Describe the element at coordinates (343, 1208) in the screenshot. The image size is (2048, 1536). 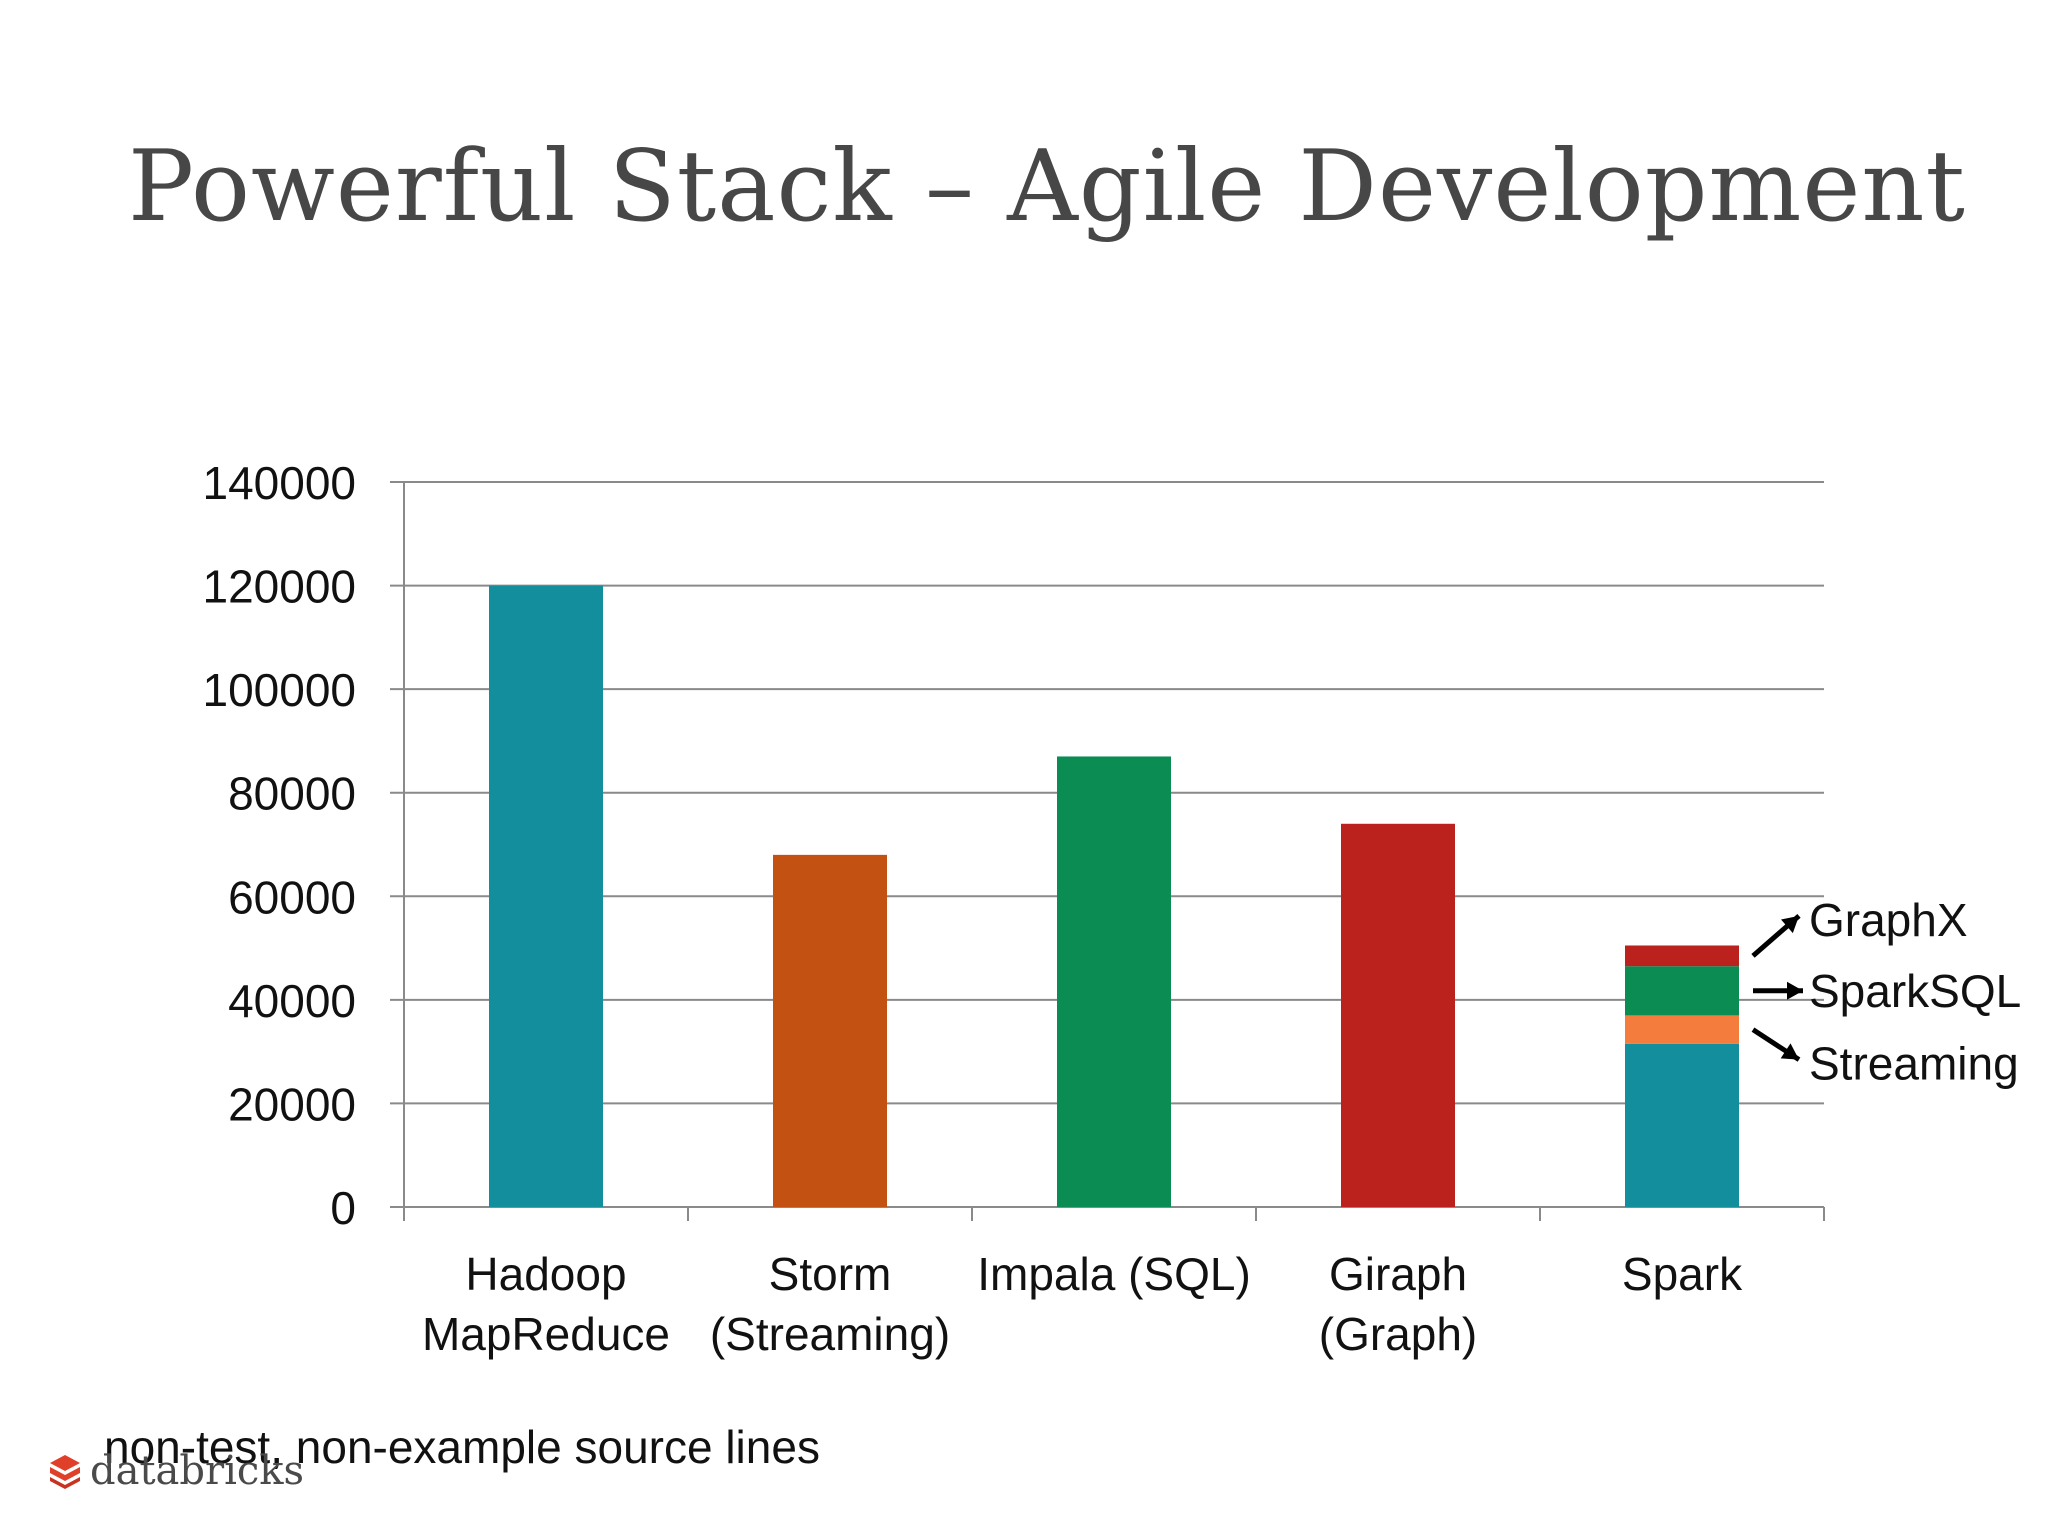
I see `y-tick-label: 0` at that location.